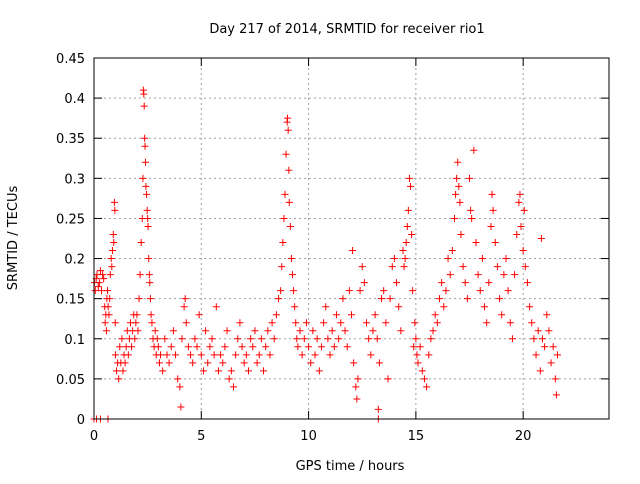 The image size is (640, 484). What do you see at coordinates (308, 436) in the screenshot?
I see `x-tick-label: 10` at bounding box center [308, 436].